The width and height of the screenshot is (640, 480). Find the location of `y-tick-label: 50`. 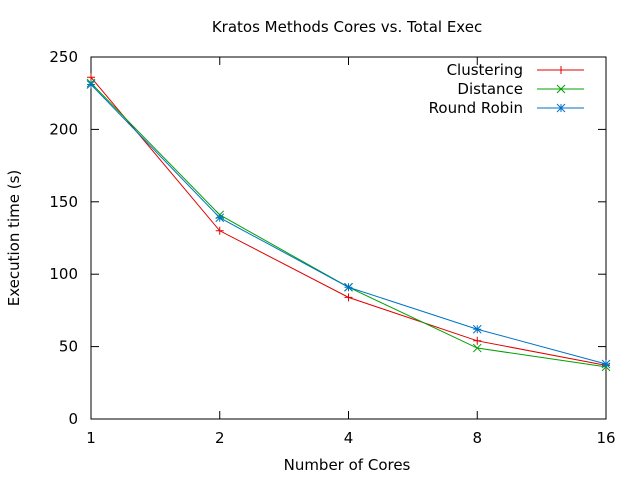

y-tick-label: 50 is located at coordinates (68, 347).